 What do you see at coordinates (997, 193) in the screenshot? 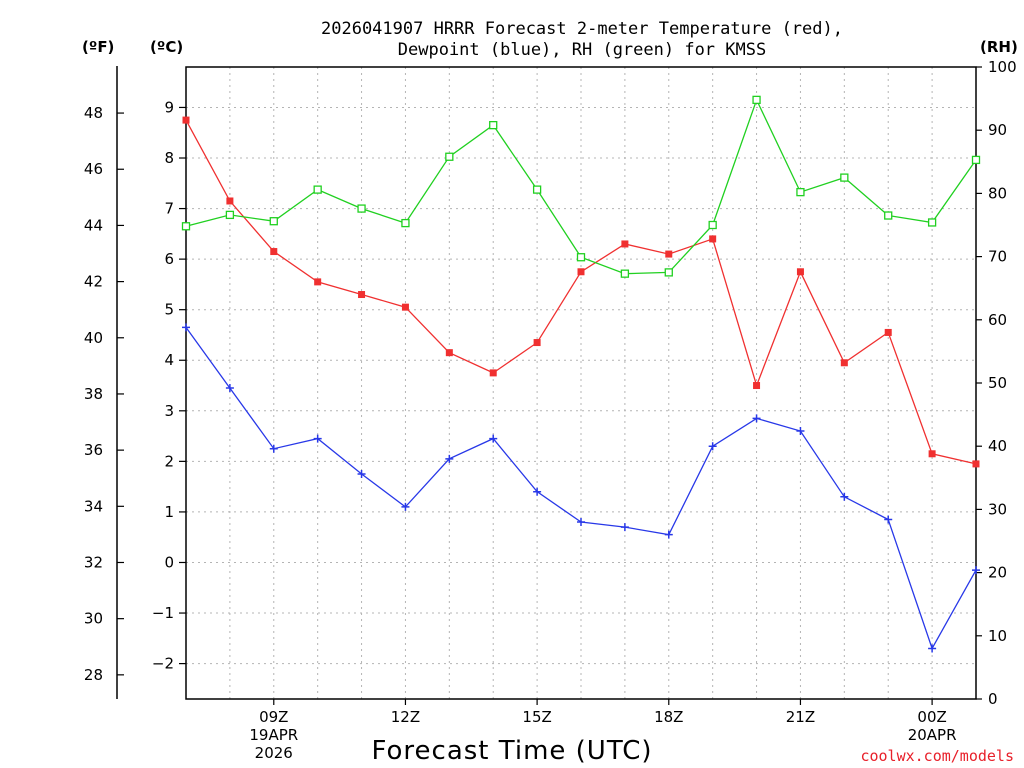
I see `rh-tick-label: 80` at bounding box center [997, 193].